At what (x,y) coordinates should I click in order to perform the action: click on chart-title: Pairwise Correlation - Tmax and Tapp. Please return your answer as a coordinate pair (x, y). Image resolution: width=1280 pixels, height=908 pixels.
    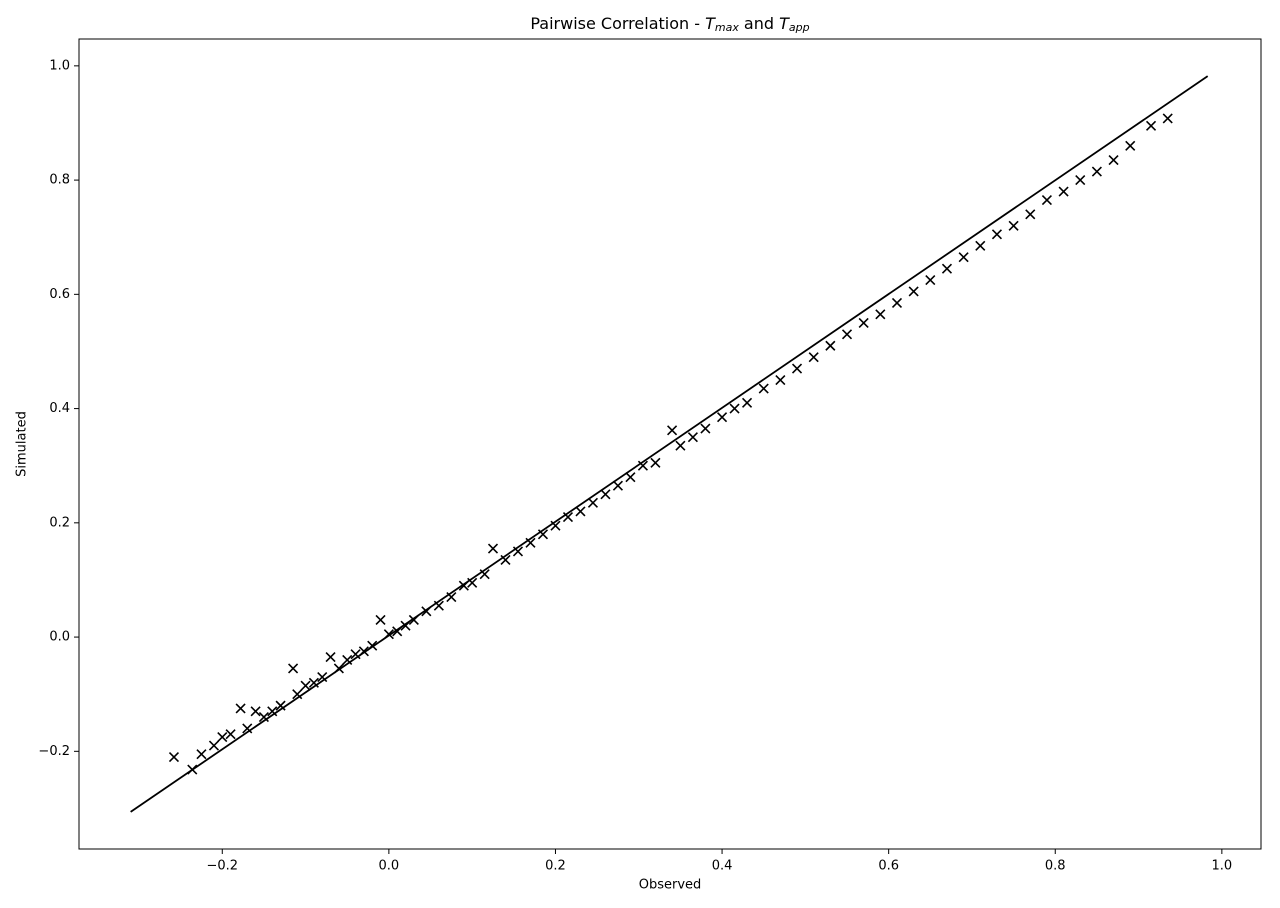
    Looking at the image, I should click on (669, 24).